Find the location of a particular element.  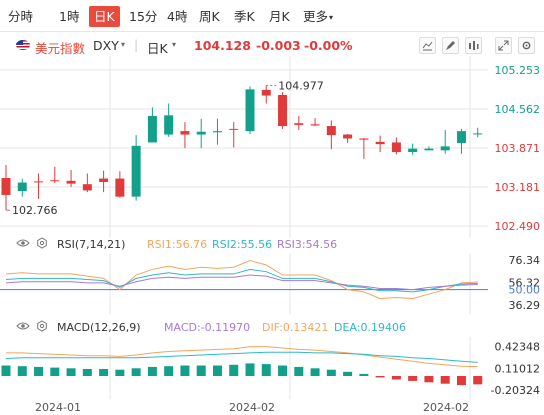

contrast-button is located at coordinates (473, 45).